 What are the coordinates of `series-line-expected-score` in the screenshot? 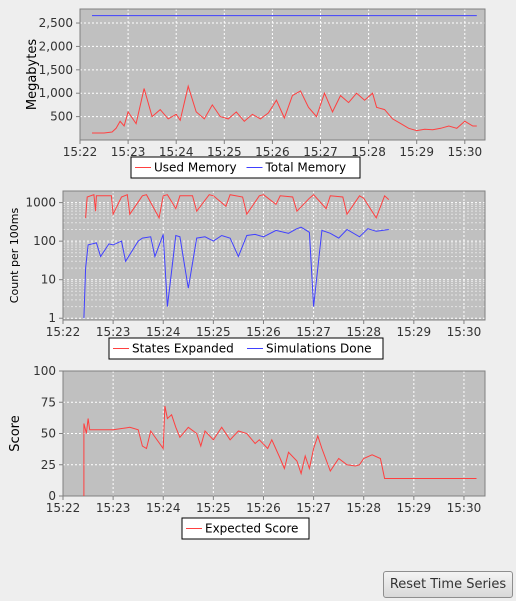 It's located at (280, 450).